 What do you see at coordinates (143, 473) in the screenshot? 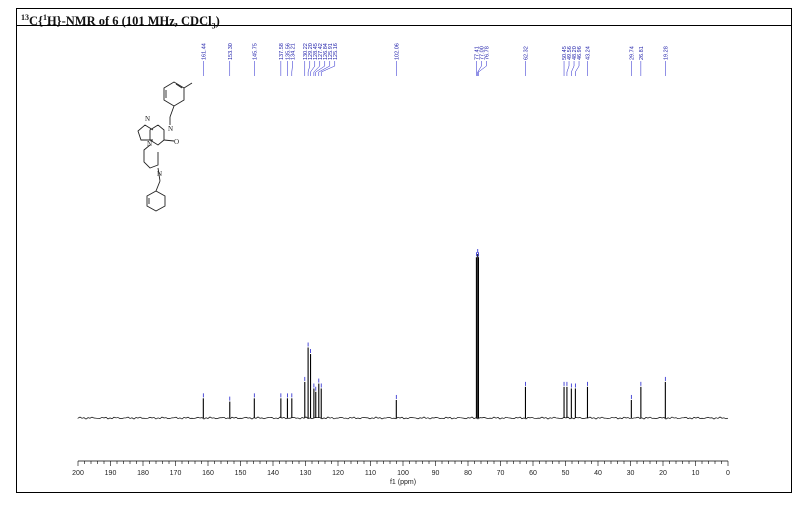
I see `x-tick-label: 180` at bounding box center [143, 473].